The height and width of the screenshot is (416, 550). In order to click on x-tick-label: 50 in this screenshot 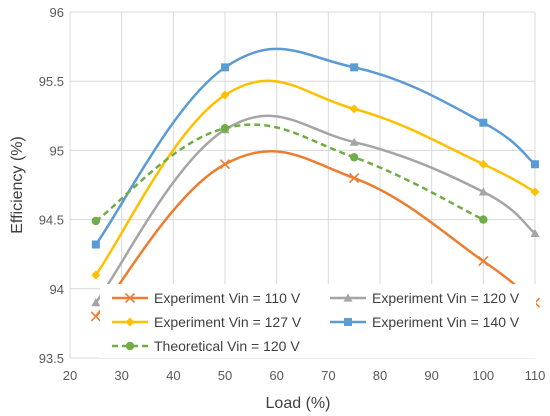, I will do `click(225, 375)`.